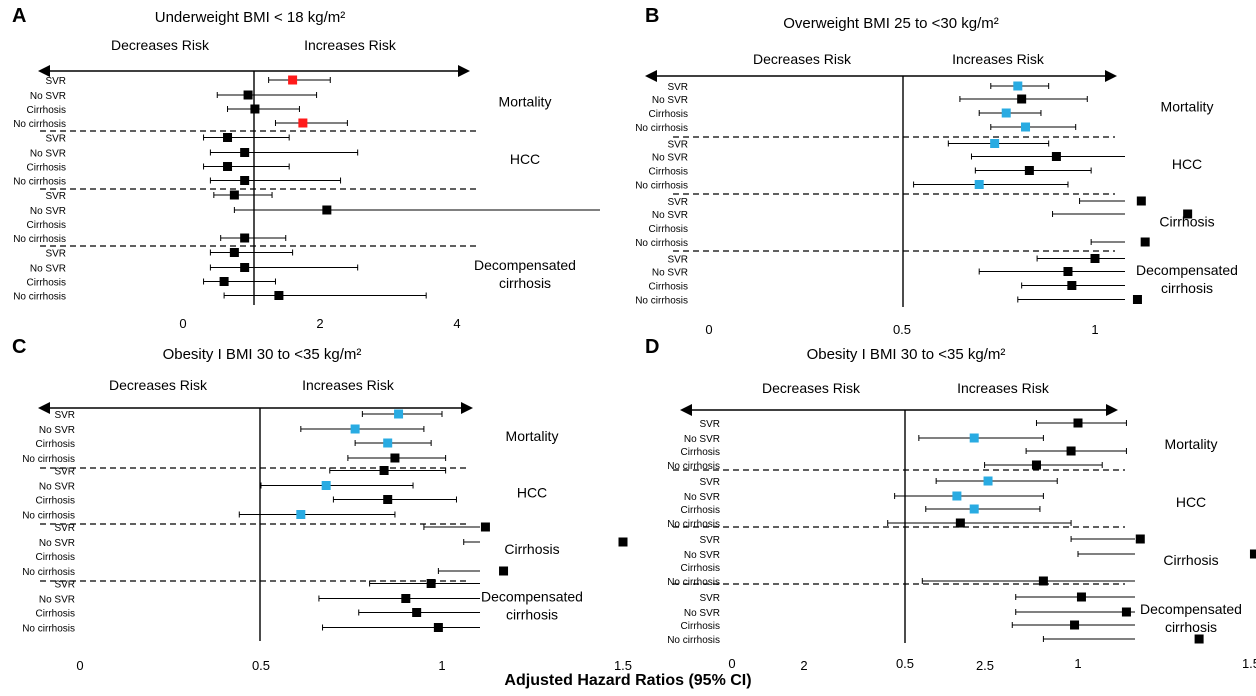 The image size is (1256, 696). I want to click on panel-title: Overweight BMI 25 to <30 kg/m², so click(891, 23).